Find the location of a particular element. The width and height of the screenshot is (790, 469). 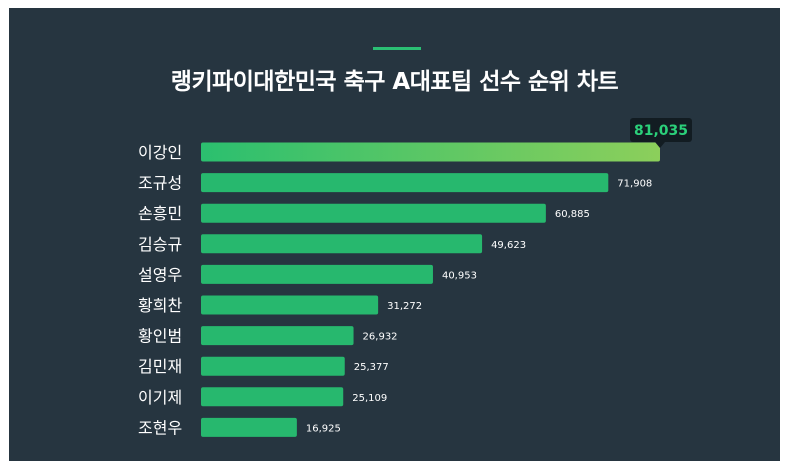

value-label: 16,925 is located at coordinates (323, 428).